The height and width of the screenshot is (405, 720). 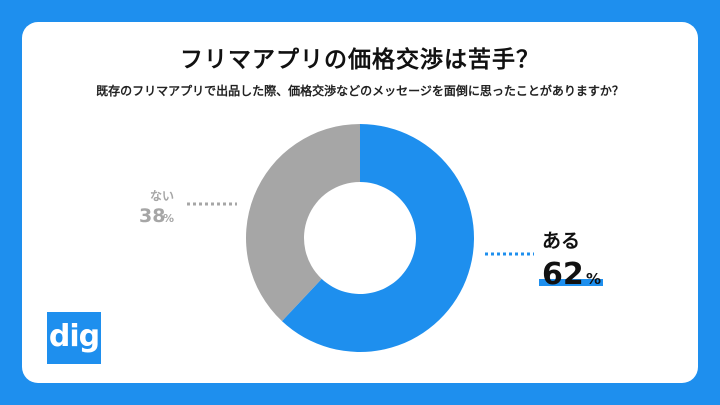 What do you see at coordinates (152, 216) in the screenshot?
I see `slice-value: 38` at bounding box center [152, 216].